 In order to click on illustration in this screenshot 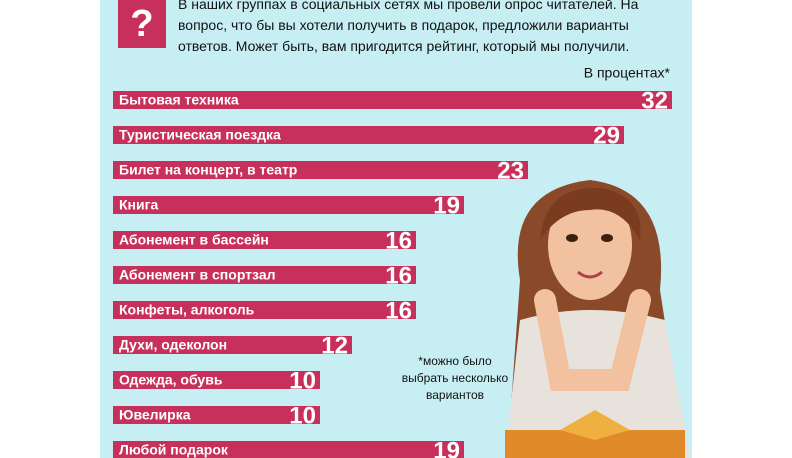, I will do `click(597, 319)`.